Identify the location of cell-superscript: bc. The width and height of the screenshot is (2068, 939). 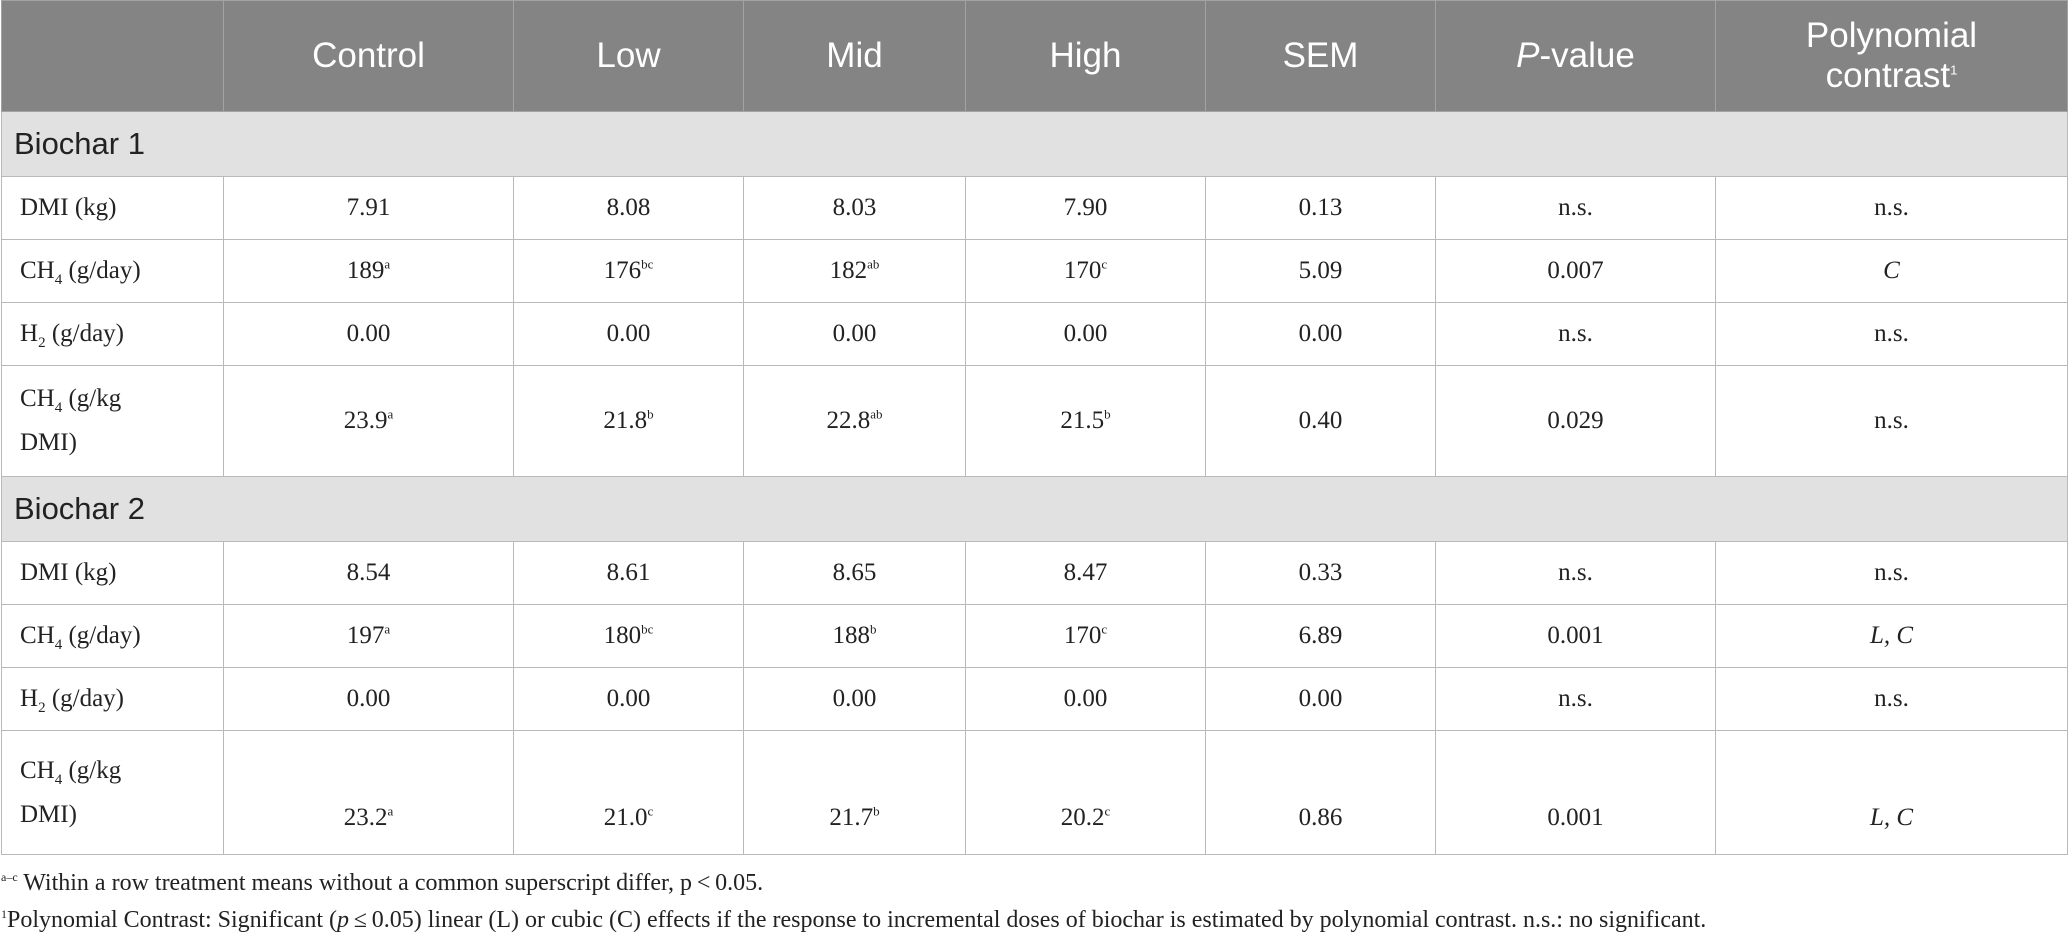
(647, 264).